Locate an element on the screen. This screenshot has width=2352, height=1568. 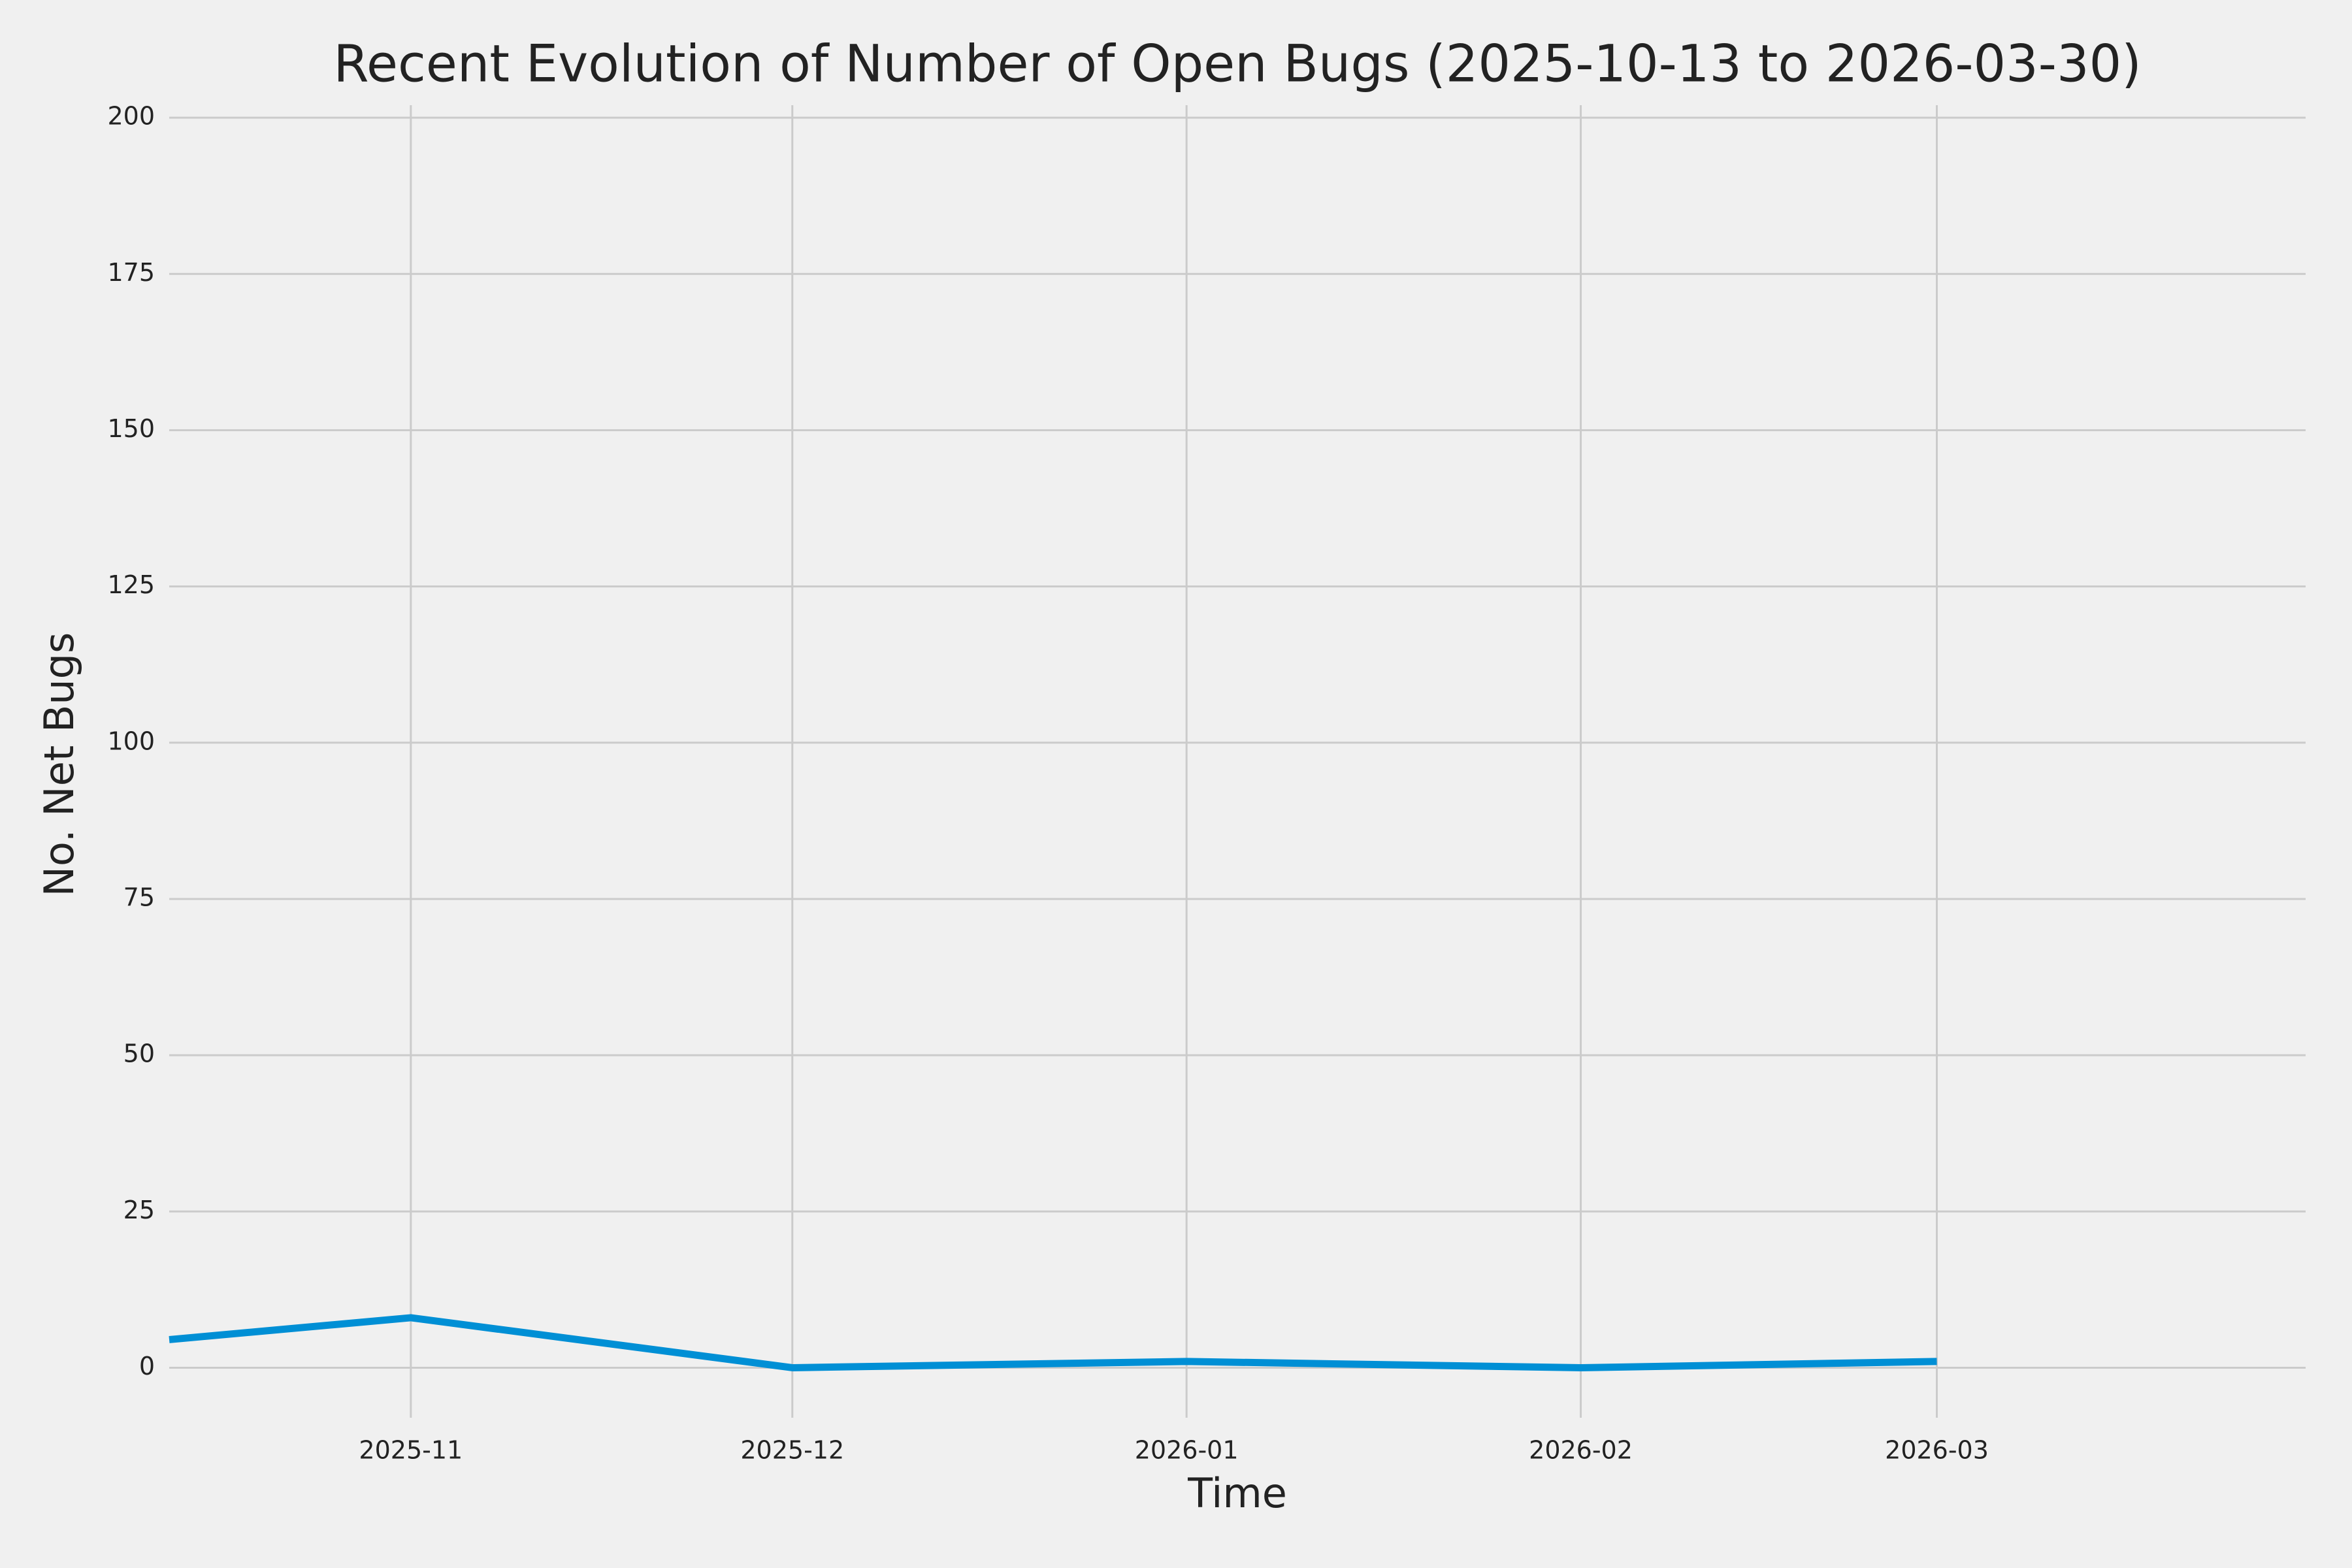
y-tick-label: 25 is located at coordinates (139, 1210).